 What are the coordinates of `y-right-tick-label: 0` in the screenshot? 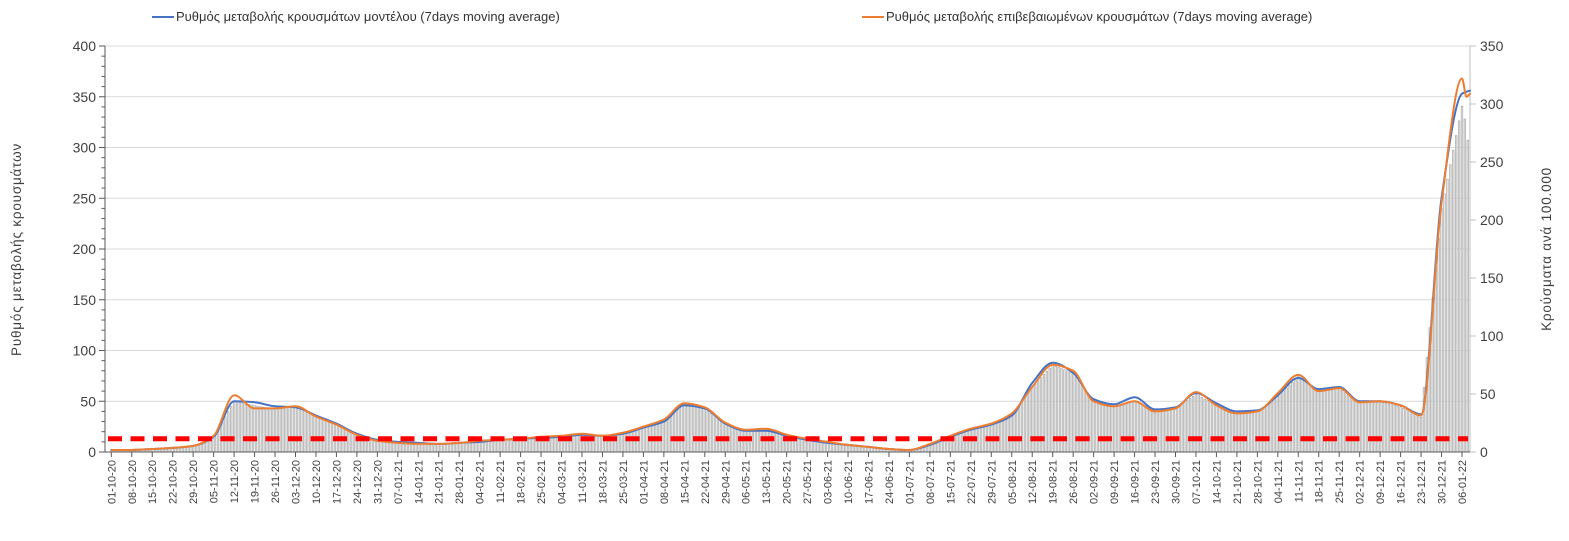 It's located at (1484, 452).